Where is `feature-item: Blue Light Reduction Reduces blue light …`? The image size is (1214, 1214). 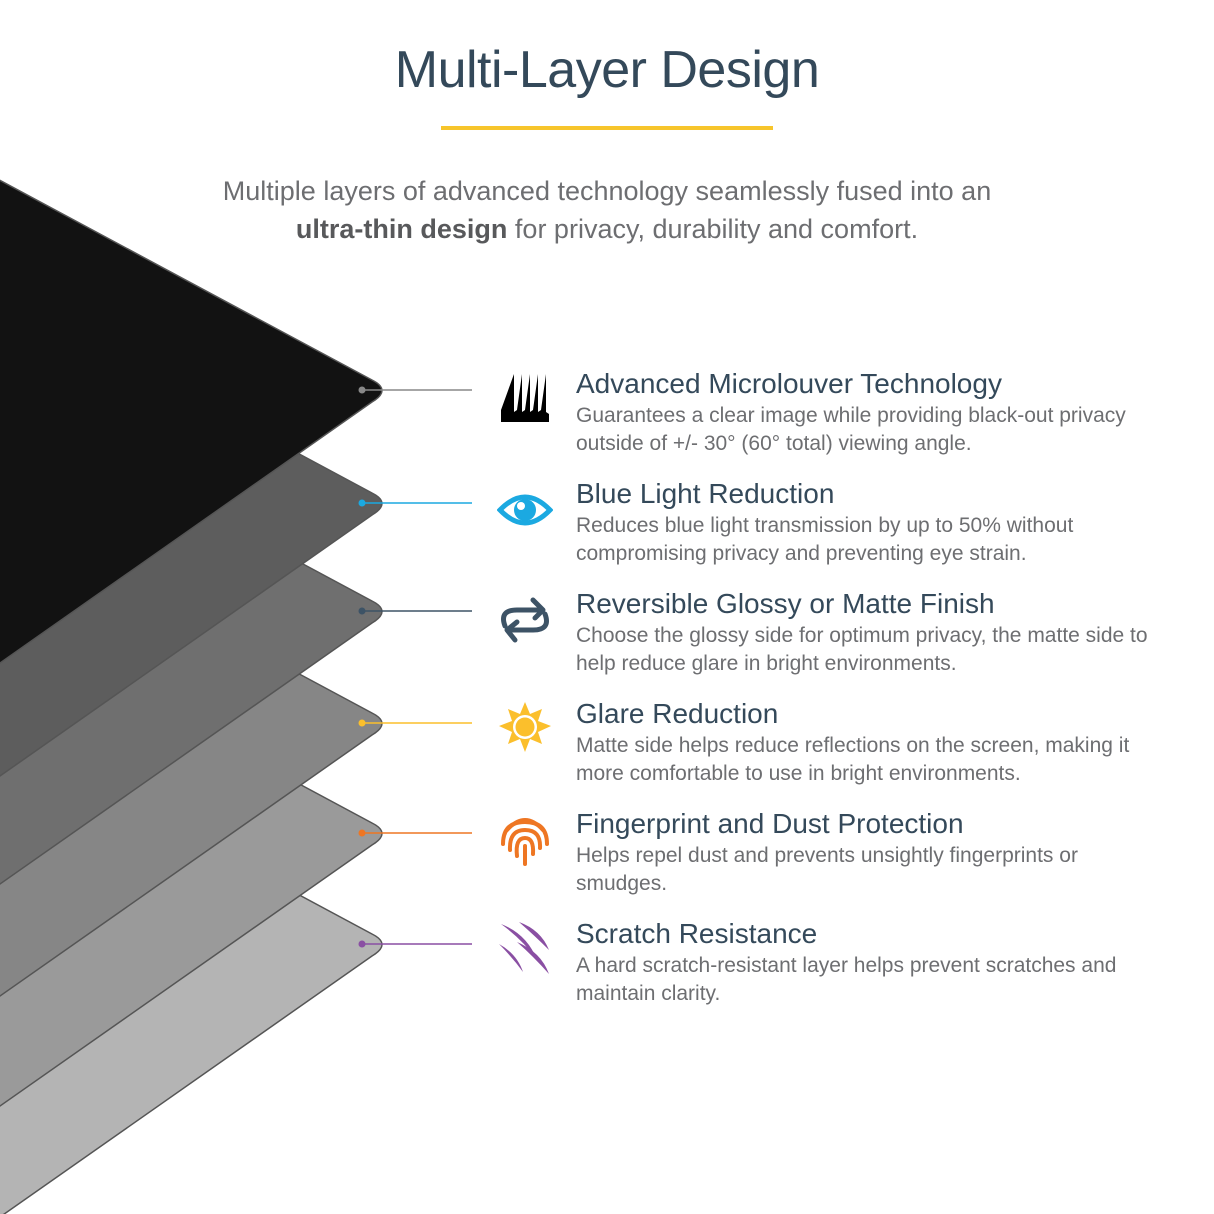 feature-item: Blue Light Reduction Reduces blue light … is located at coordinates (837, 529).